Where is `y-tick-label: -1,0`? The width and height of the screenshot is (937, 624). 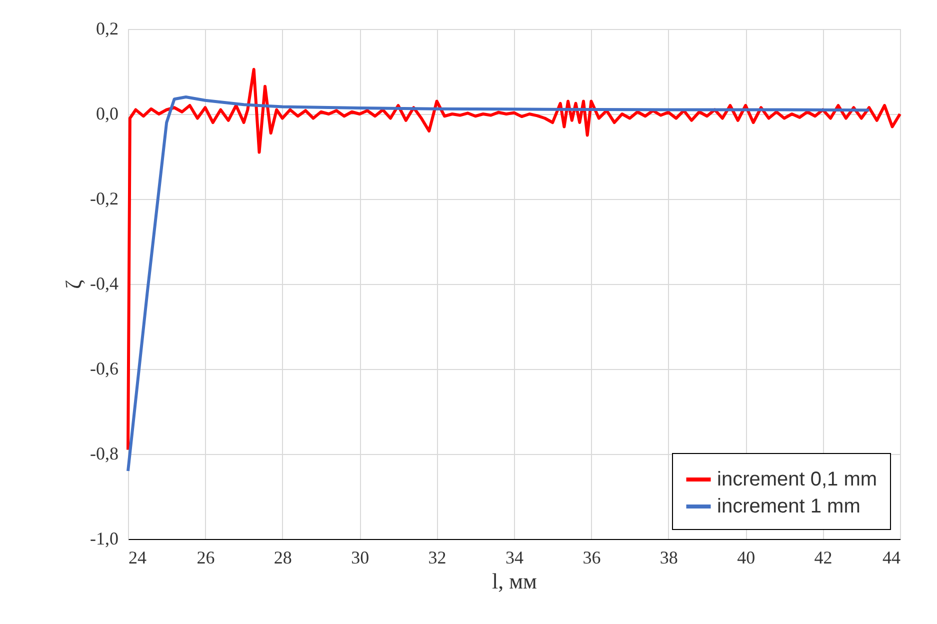 y-tick-label: -1,0 is located at coordinates (104, 538).